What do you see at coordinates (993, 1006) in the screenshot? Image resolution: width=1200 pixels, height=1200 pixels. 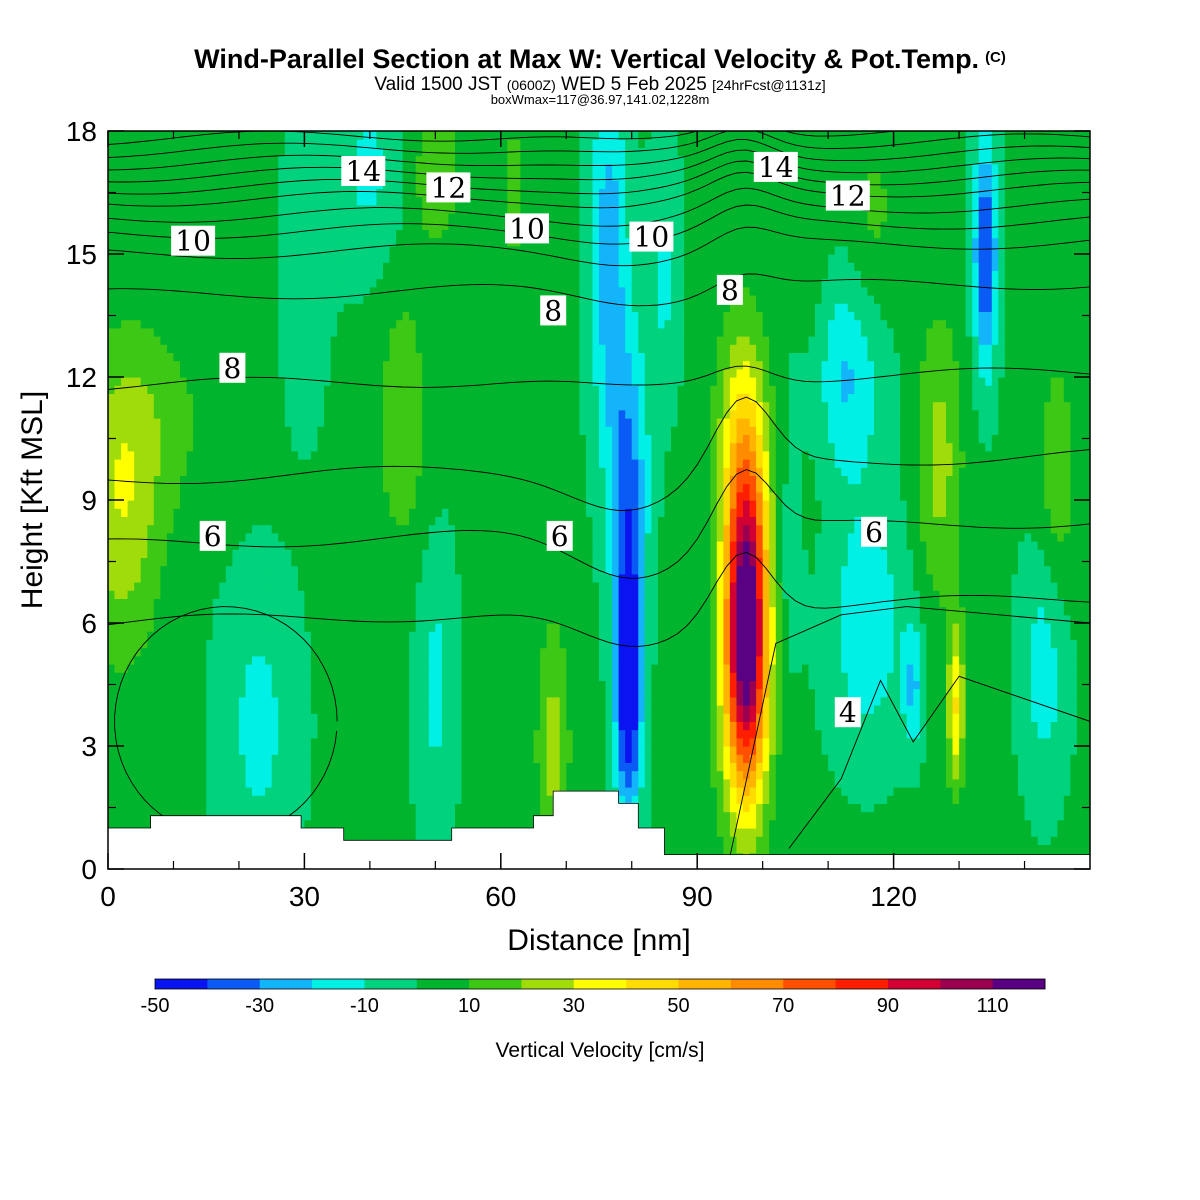 I see `colorbar-tick-label: 110` at bounding box center [993, 1006].